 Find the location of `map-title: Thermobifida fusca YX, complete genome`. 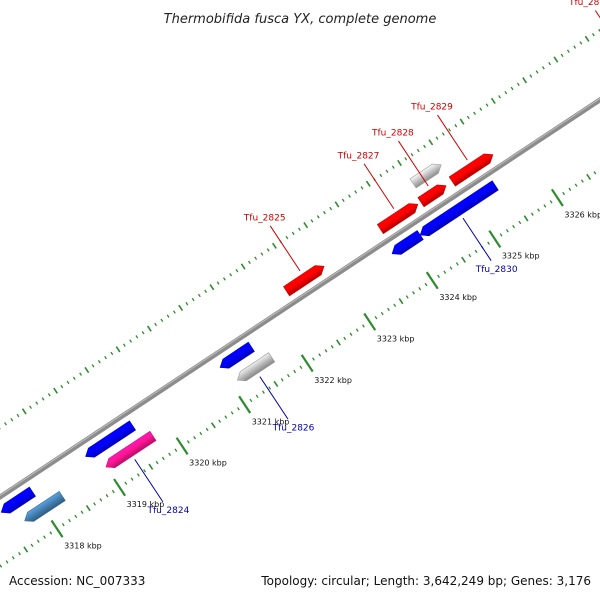

map-title: Thermobifida fusca YX, complete genome is located at coordinates (300, 19).